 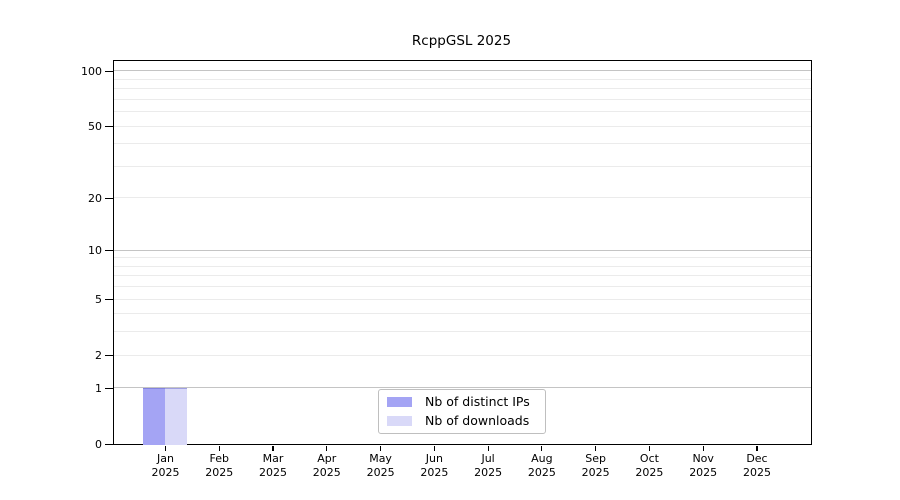 I want to click on legend-item-distinct-ips: Nb of distinct IPs, so click(x=466, y=402).